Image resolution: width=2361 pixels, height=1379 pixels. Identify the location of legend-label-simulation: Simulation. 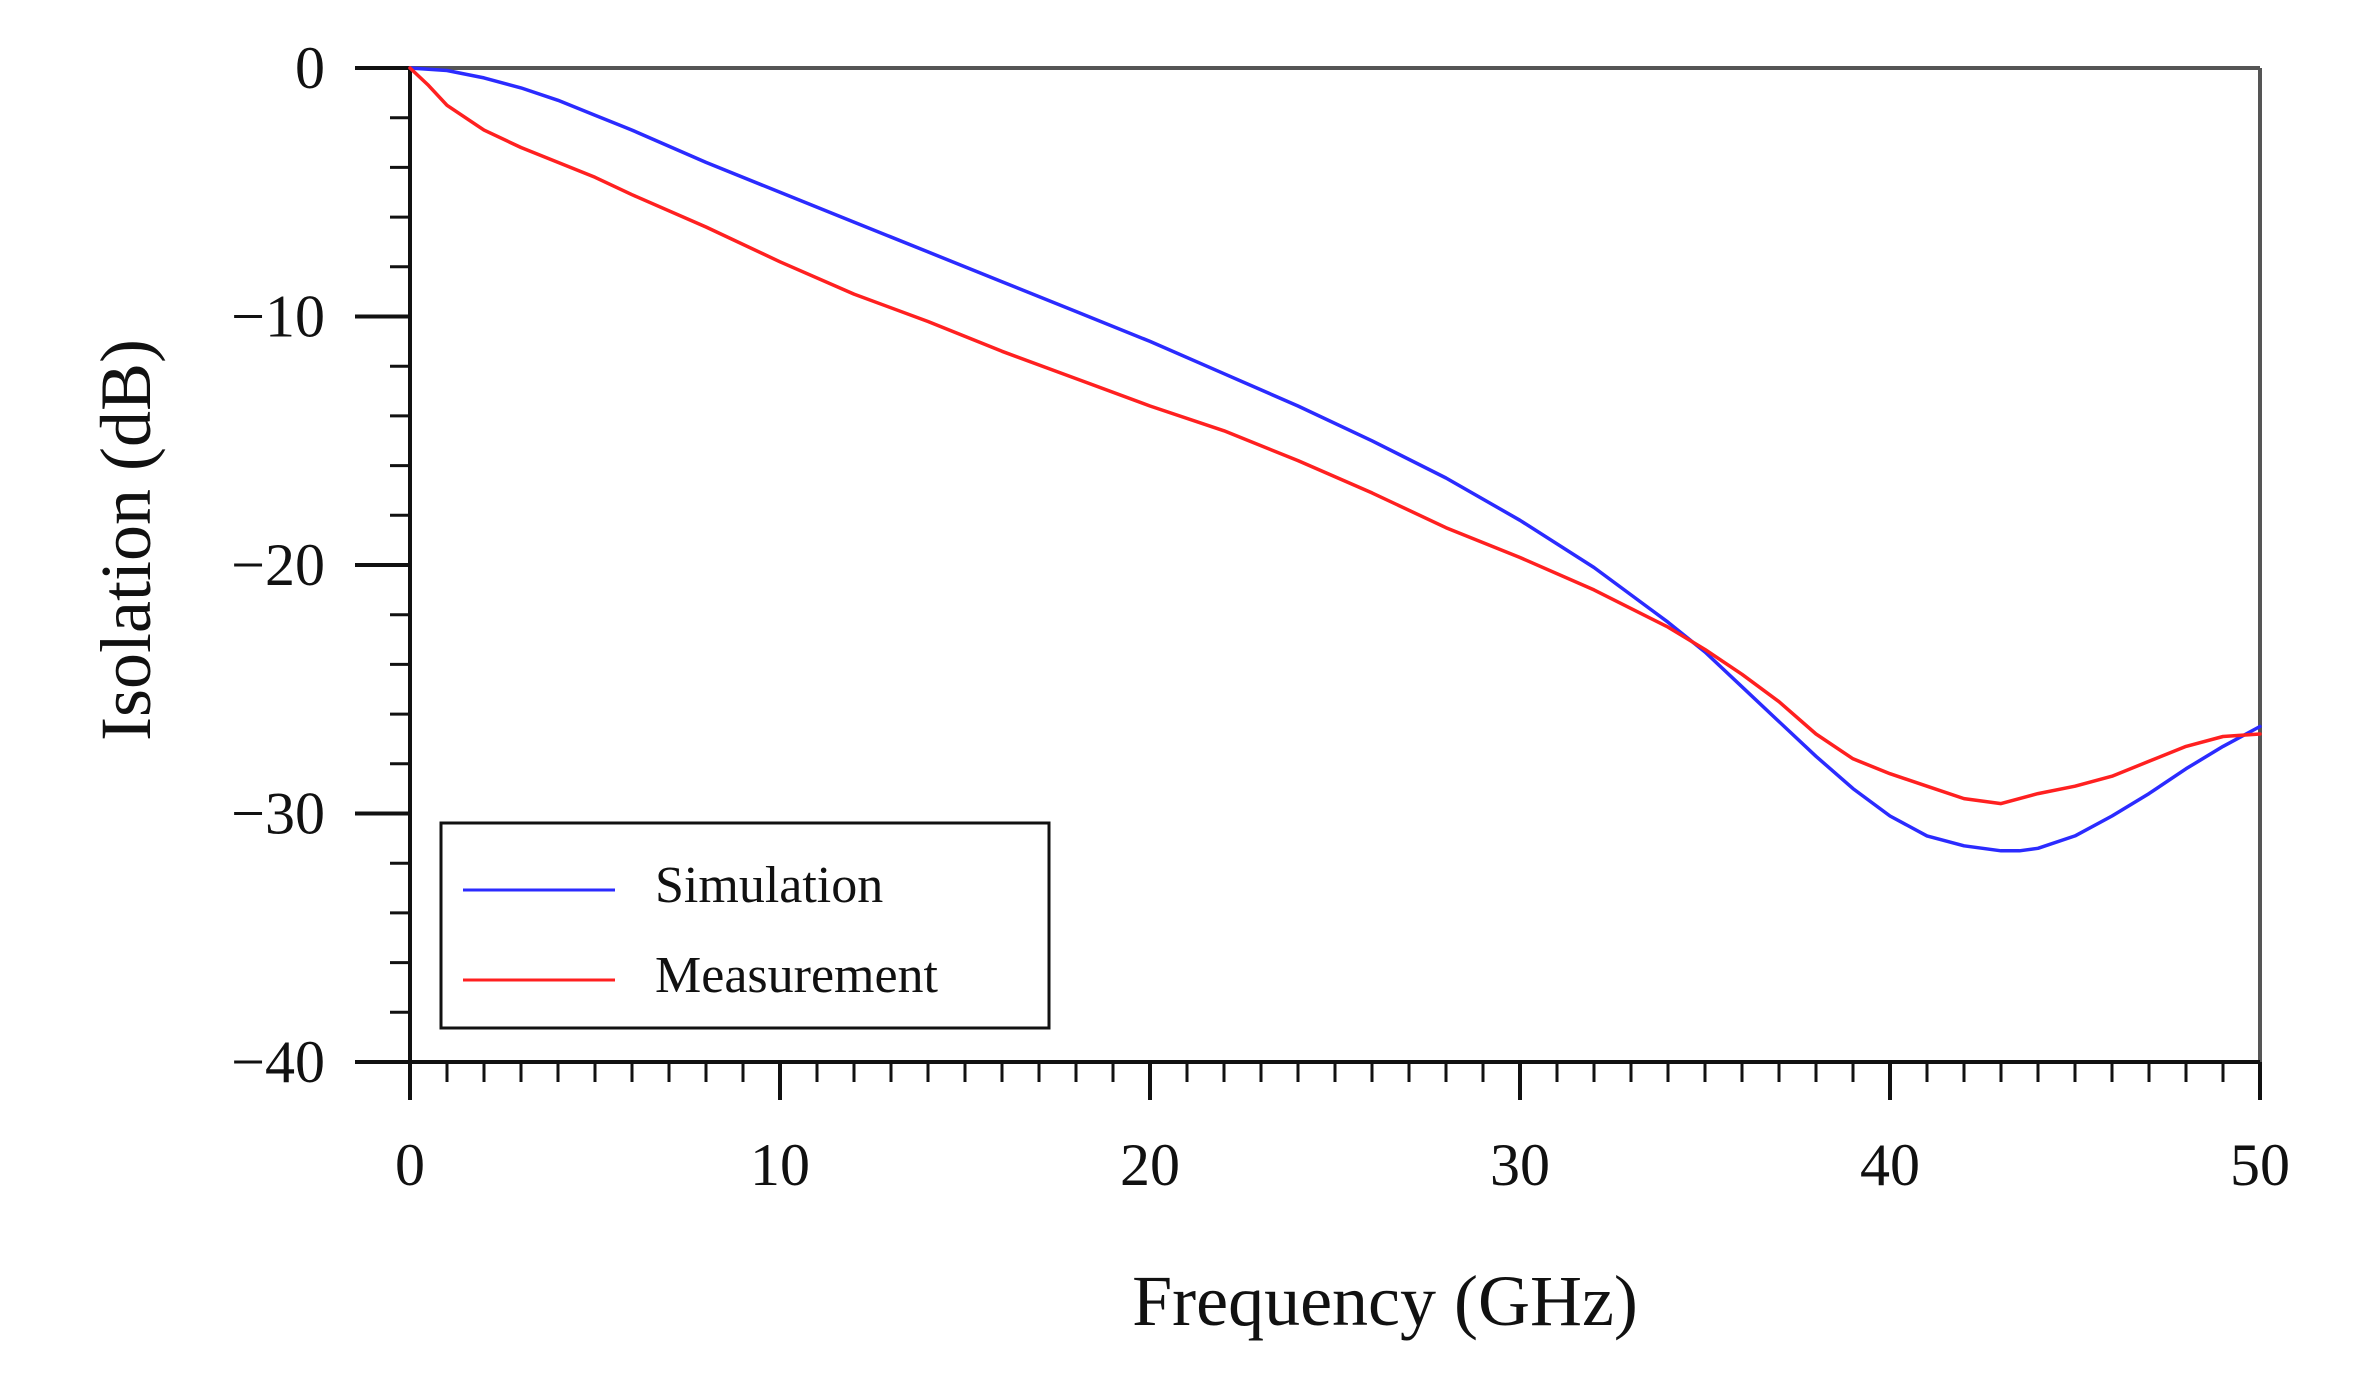
(769, 885).